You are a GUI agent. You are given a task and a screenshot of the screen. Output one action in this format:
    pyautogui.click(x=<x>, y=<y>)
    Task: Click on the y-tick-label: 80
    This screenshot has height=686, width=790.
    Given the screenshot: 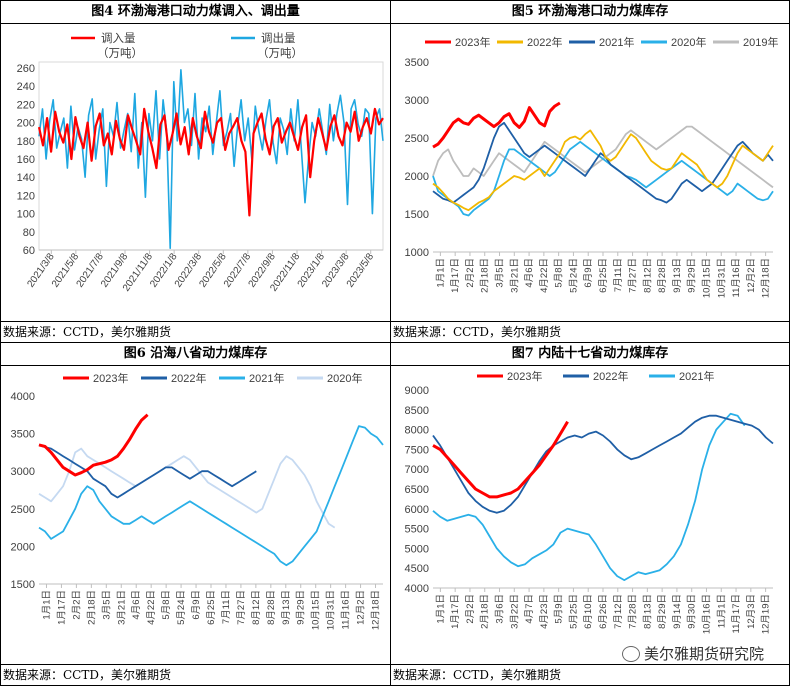 What is the action you would take?
    pyautogui.click(x=29, y=233)
    